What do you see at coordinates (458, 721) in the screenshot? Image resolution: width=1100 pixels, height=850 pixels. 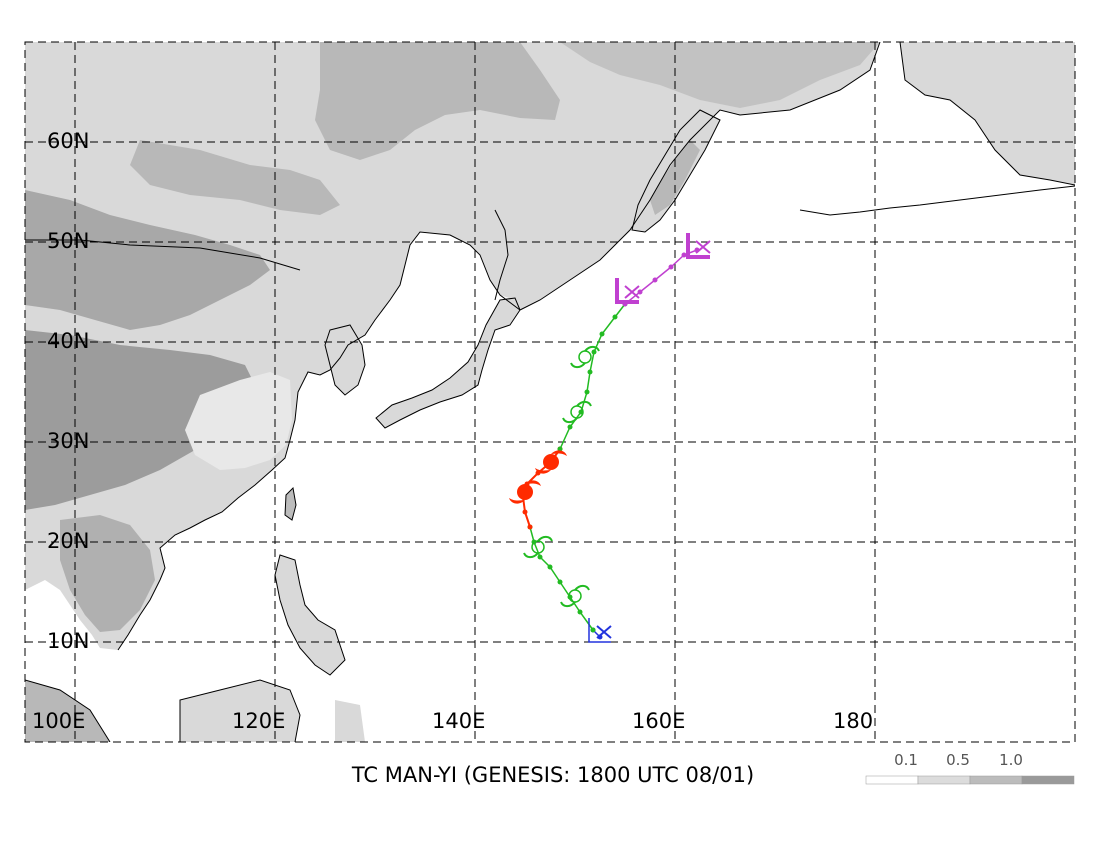 I see `lon-label: 140E` at bounding box center [458, 721].